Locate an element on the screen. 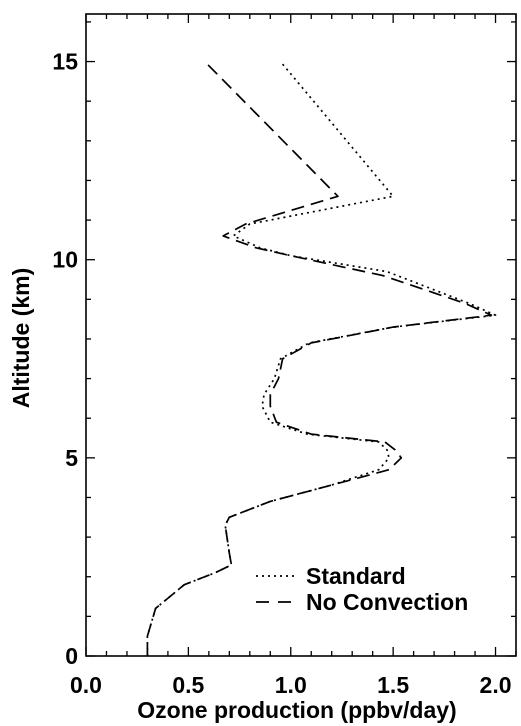 The height and width of the screenshot is (726, 521). x-tick-label: 1.5 is located at coordinates (393, 685).